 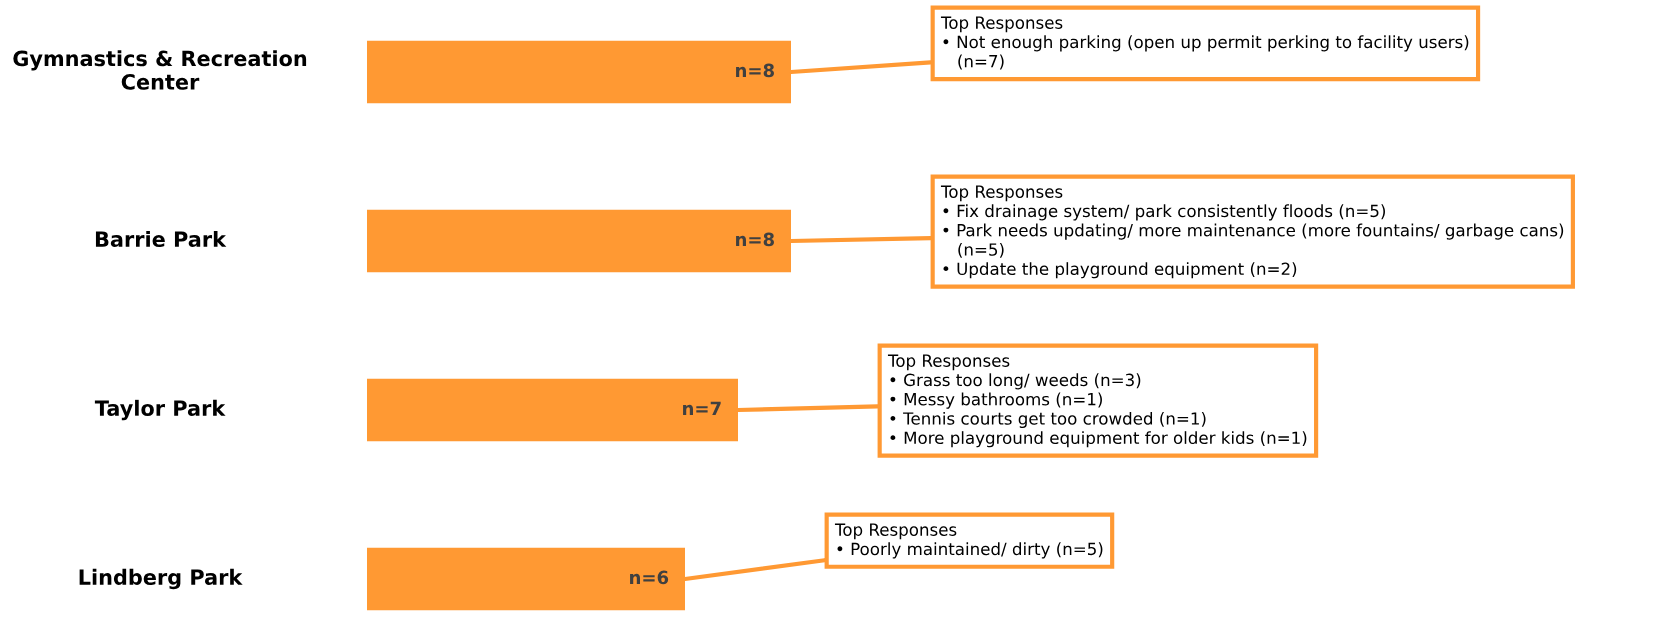 I want to click on y-tick-label: Barrie Park, so click(x=161, y=239).